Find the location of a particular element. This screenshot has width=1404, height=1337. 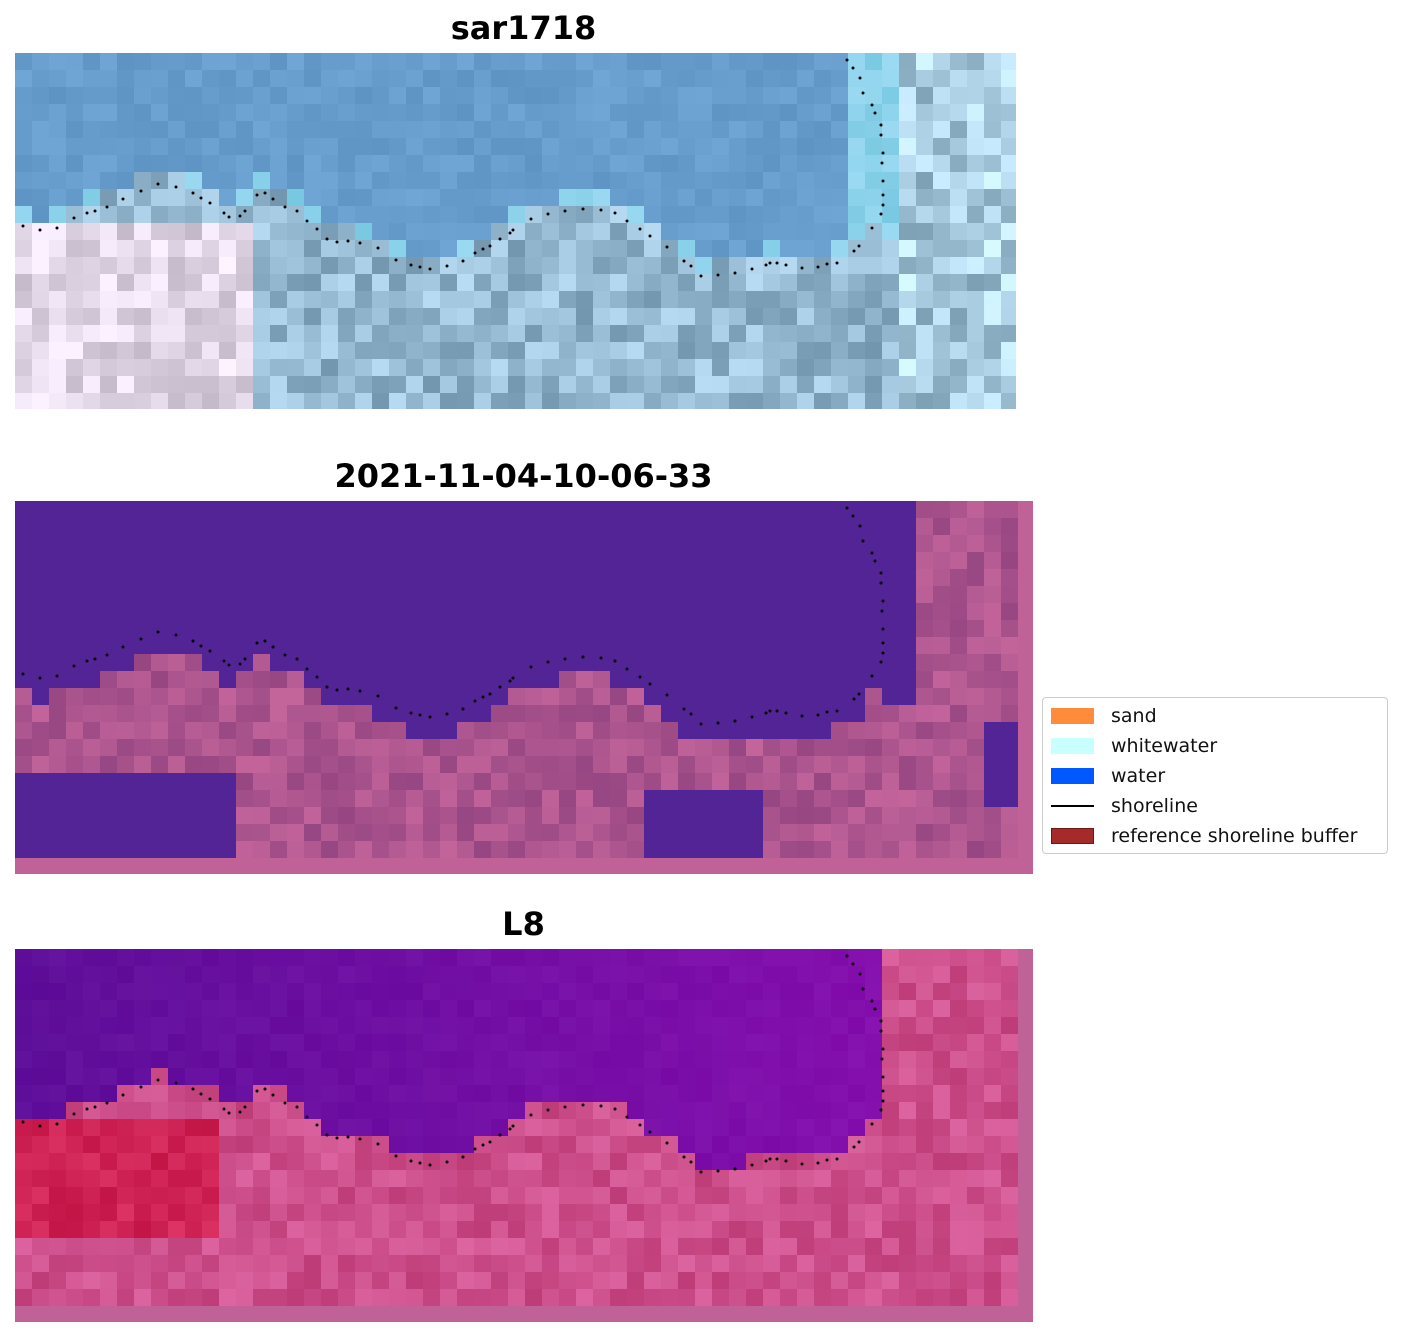

sand-swatch is located at coordinates (1072, 716).